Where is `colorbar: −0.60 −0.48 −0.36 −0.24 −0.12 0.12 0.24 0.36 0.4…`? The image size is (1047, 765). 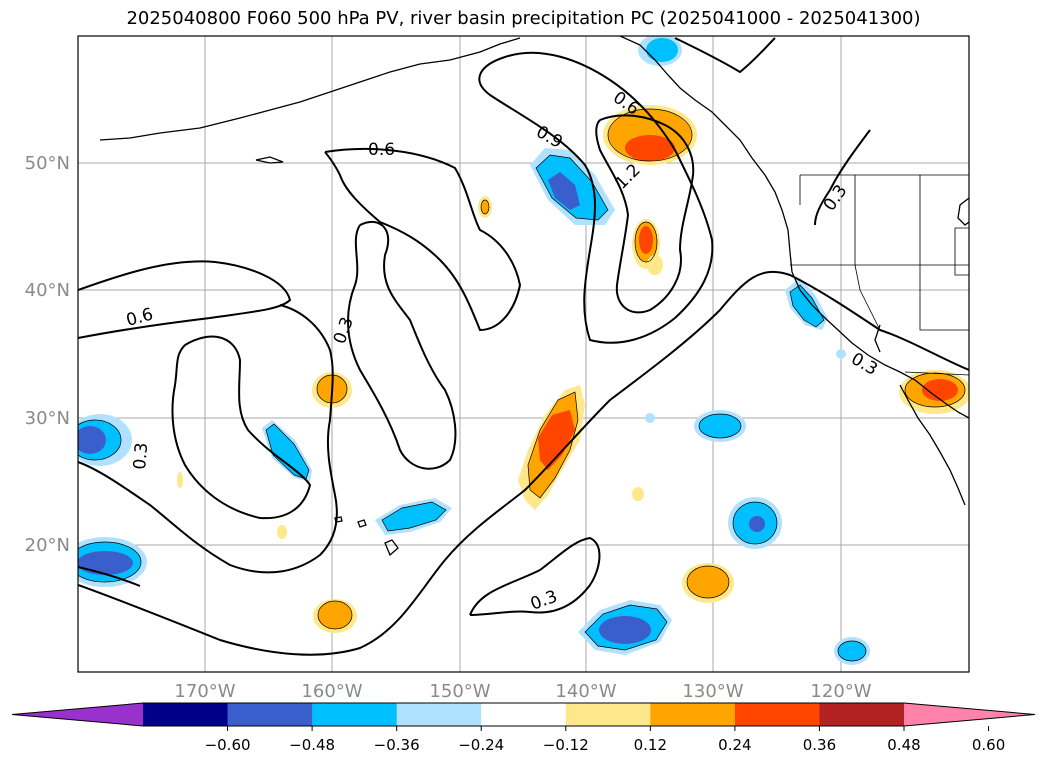 colorbar: −0.60 −0.48 −0.36 −0.24 −0.12 0.12 0.24 0.36 0.4… is located at coordinates (523, 728).